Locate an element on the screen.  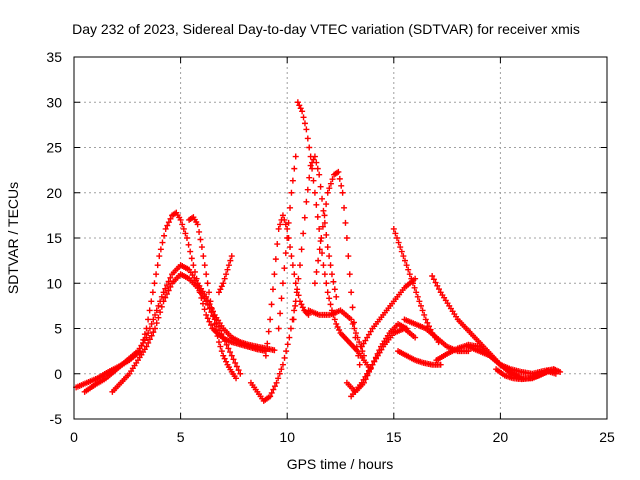
y-tick-label: 35 is located at coordinates (54, 57).